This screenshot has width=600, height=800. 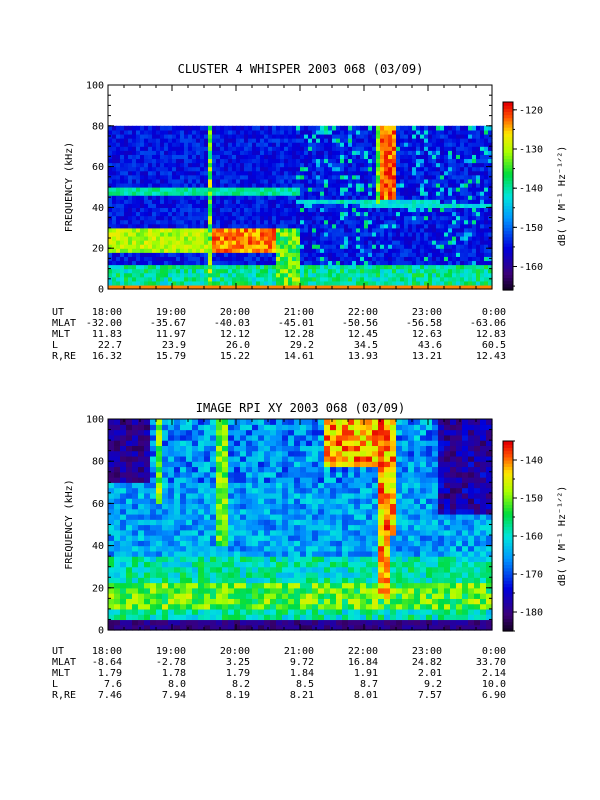 I want to click on ephemeris-value: 1.84, so click(x=301, y=673).